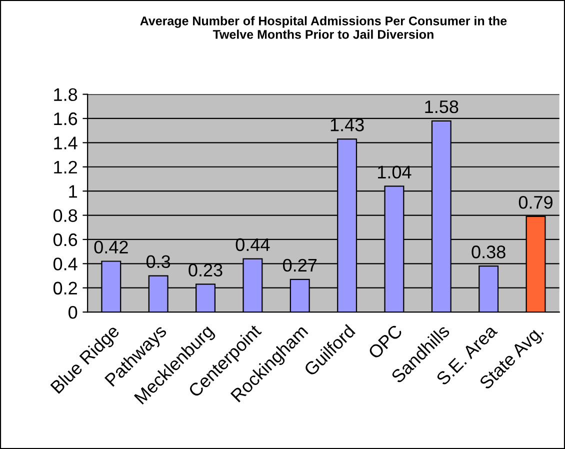  What do you see at coordinates (205, 270) in the screenshot?
I see `data-label: 0.23` at bounding box center [205, 270].